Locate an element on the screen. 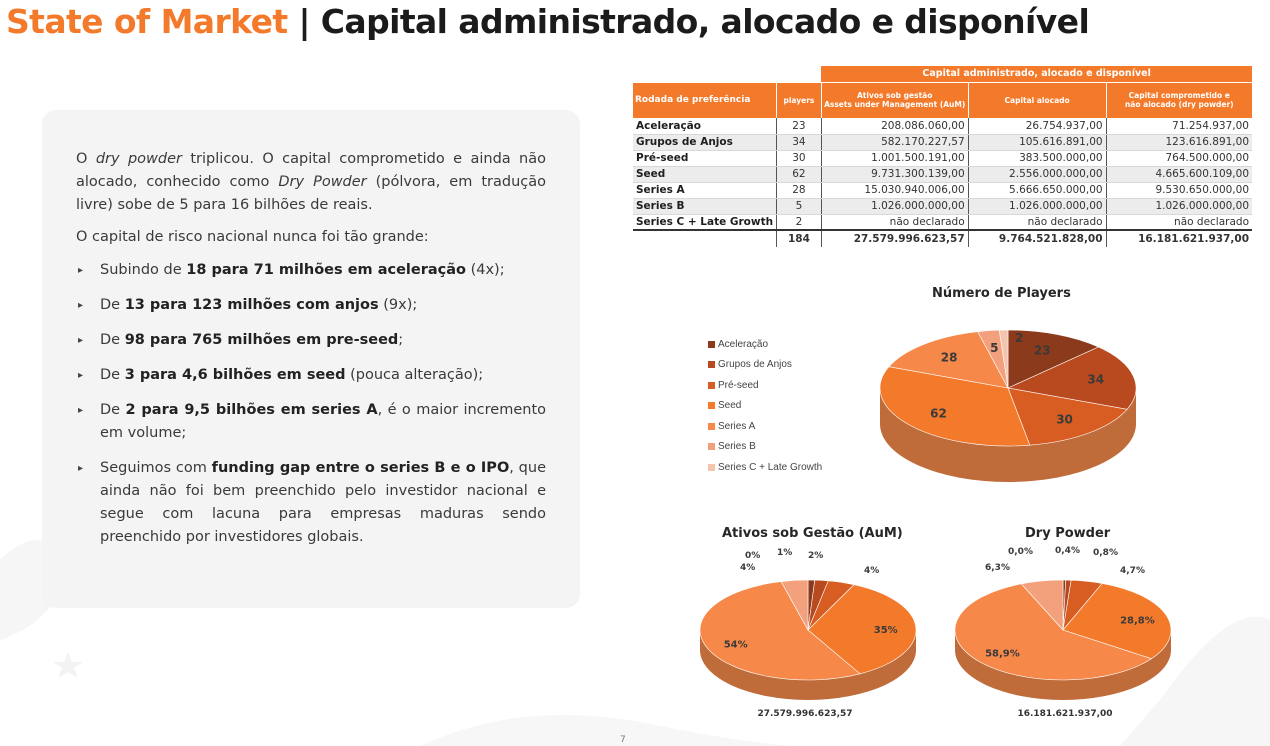 The image size is (1270, 746). table-cell: 184 is located at coordinates (799, 238).